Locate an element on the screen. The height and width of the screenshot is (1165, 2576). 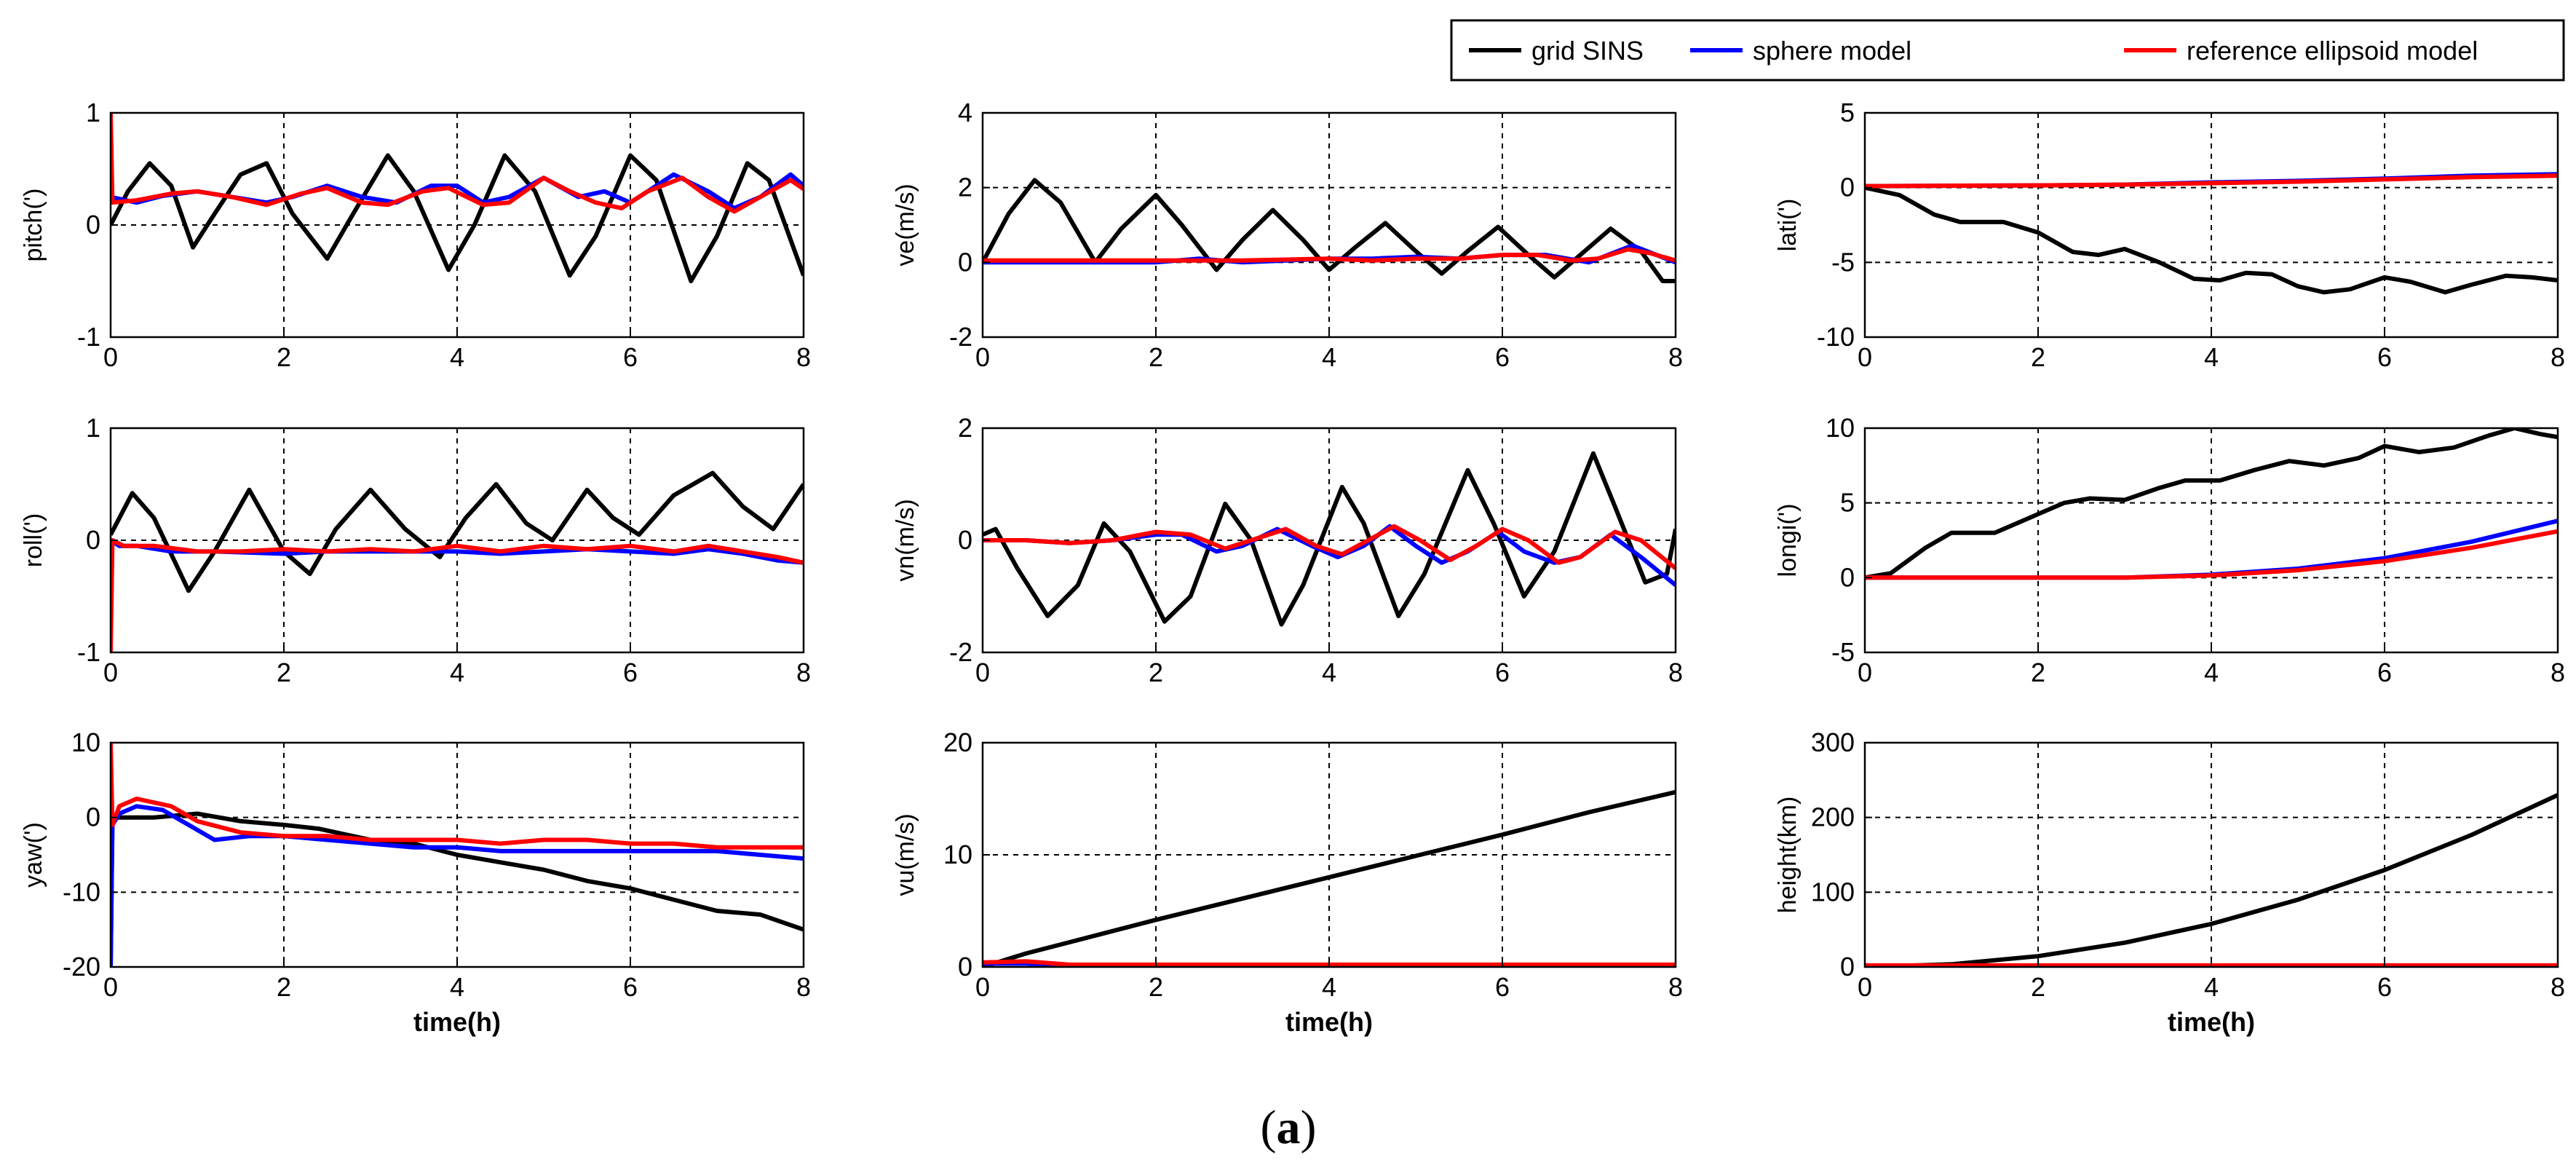
y-tick-label: 300 is located at coordinates (1833, 742).